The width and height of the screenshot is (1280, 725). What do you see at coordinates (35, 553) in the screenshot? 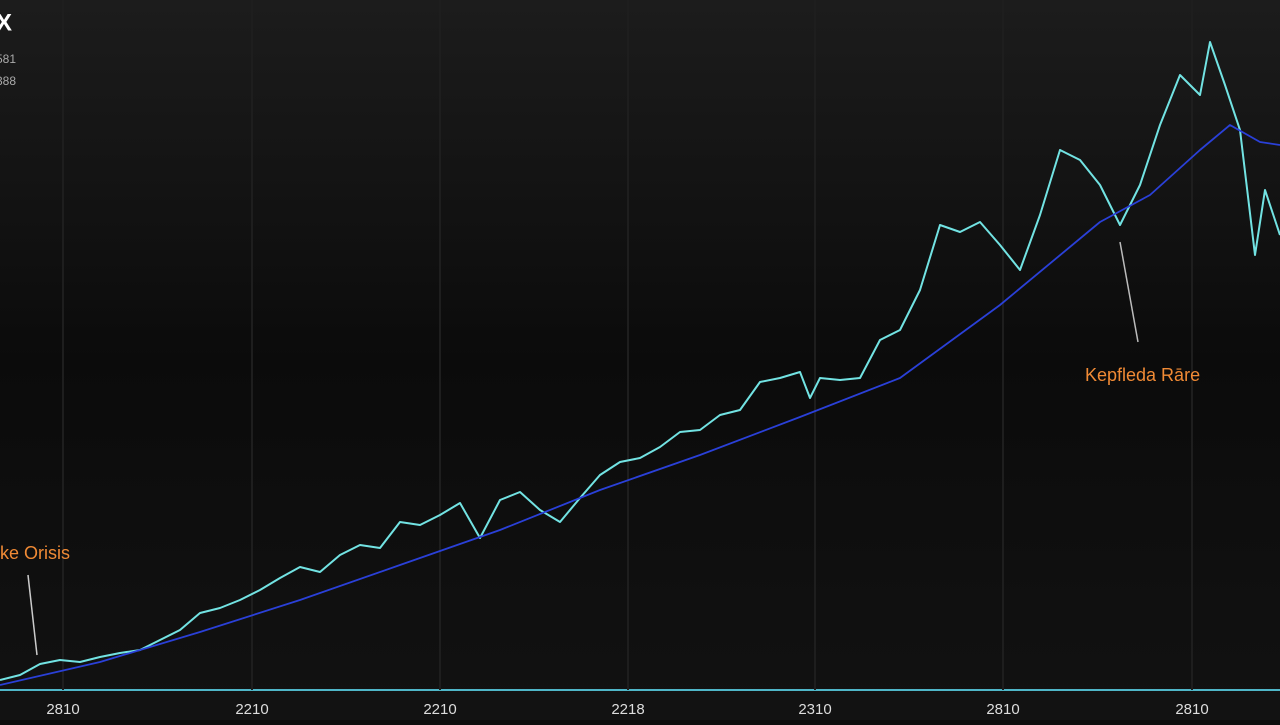
I see `annotation: ke Orisis` at bounding box center [35, 553].